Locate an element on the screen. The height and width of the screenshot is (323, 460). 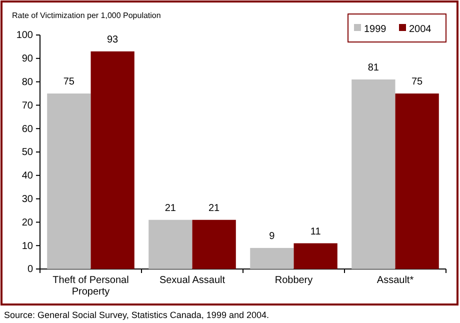
y-tick-label: 40 is located at coordinates (28, 176).